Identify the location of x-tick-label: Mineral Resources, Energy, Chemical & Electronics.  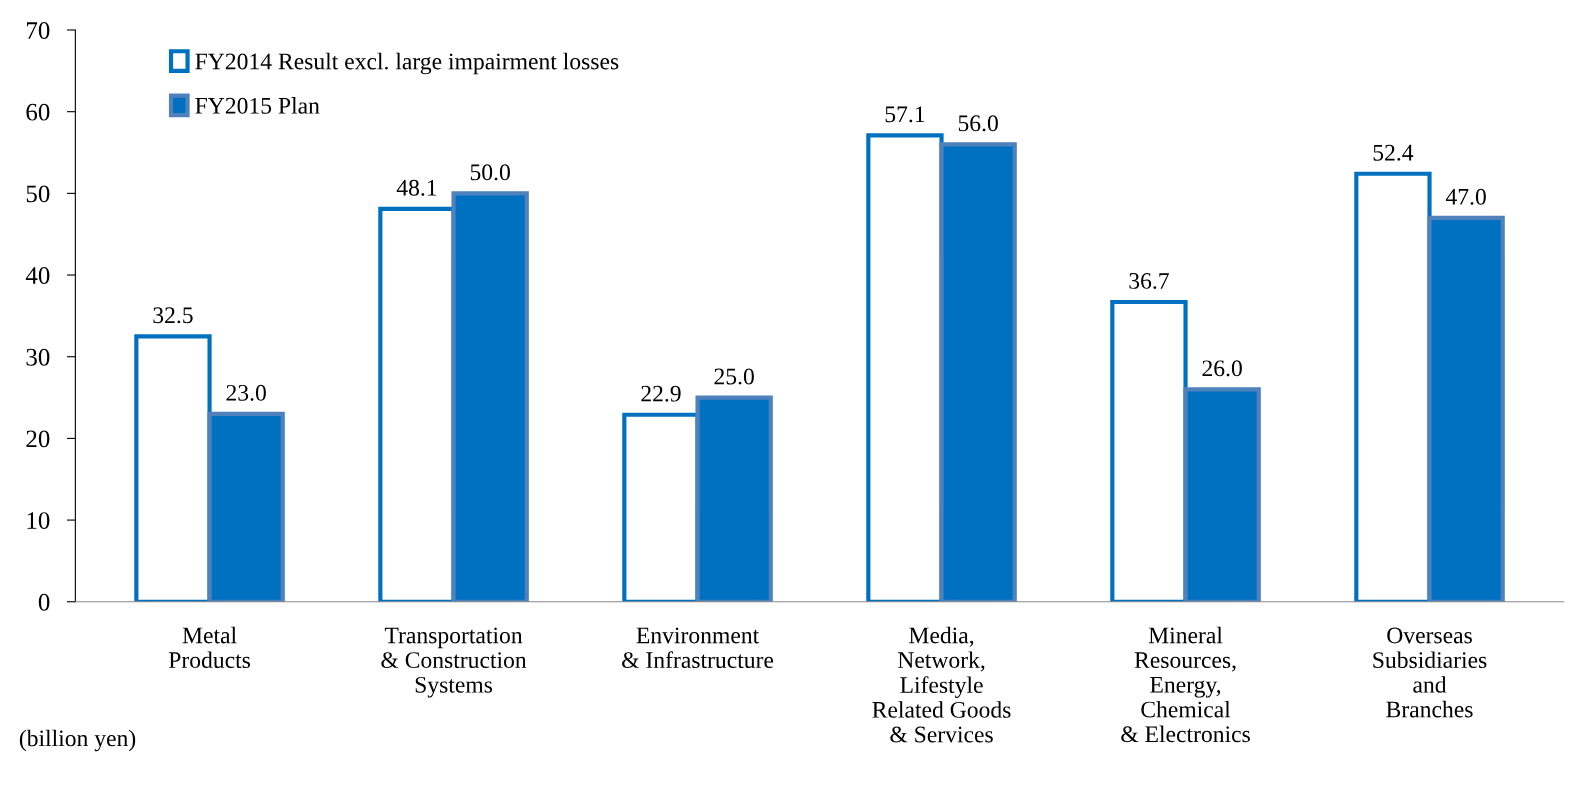
(1185, 684).